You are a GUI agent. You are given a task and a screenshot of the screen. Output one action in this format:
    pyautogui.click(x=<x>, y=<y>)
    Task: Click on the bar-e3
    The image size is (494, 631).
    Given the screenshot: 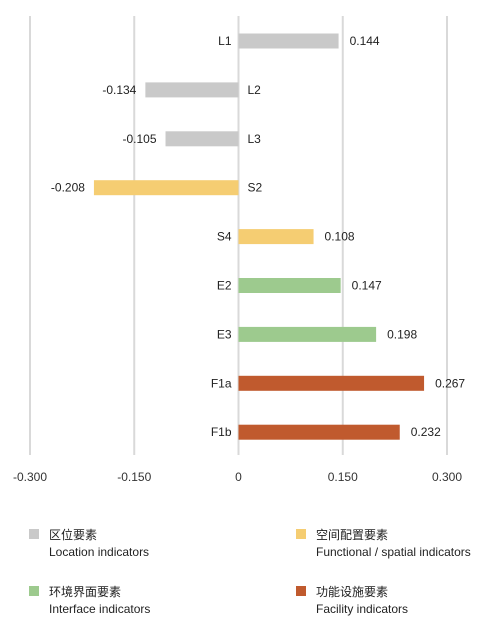 What is the action you would take?
    pyautogui.click(x=307, y=334)
    